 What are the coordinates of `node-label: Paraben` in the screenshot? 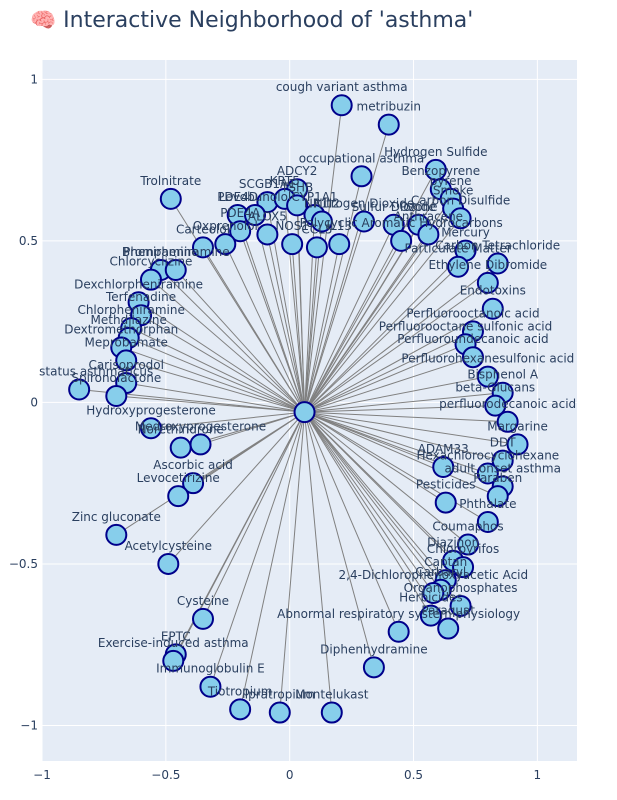 It's located at (497, 478).